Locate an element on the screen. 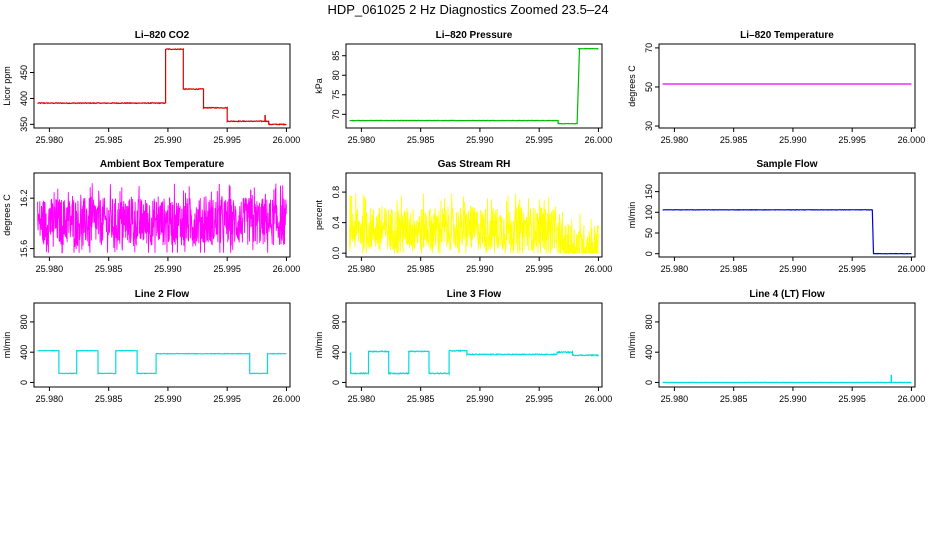  y-axis-label: kPa is located at coordinates (319, 86).